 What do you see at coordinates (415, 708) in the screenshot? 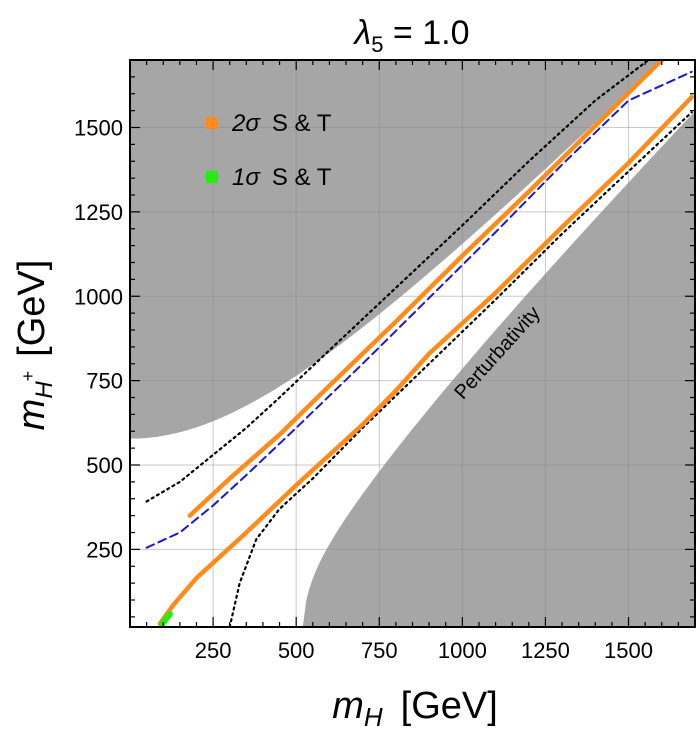
I see `x-axis-title: mH [GeV]` at bounding box center [415, 708].